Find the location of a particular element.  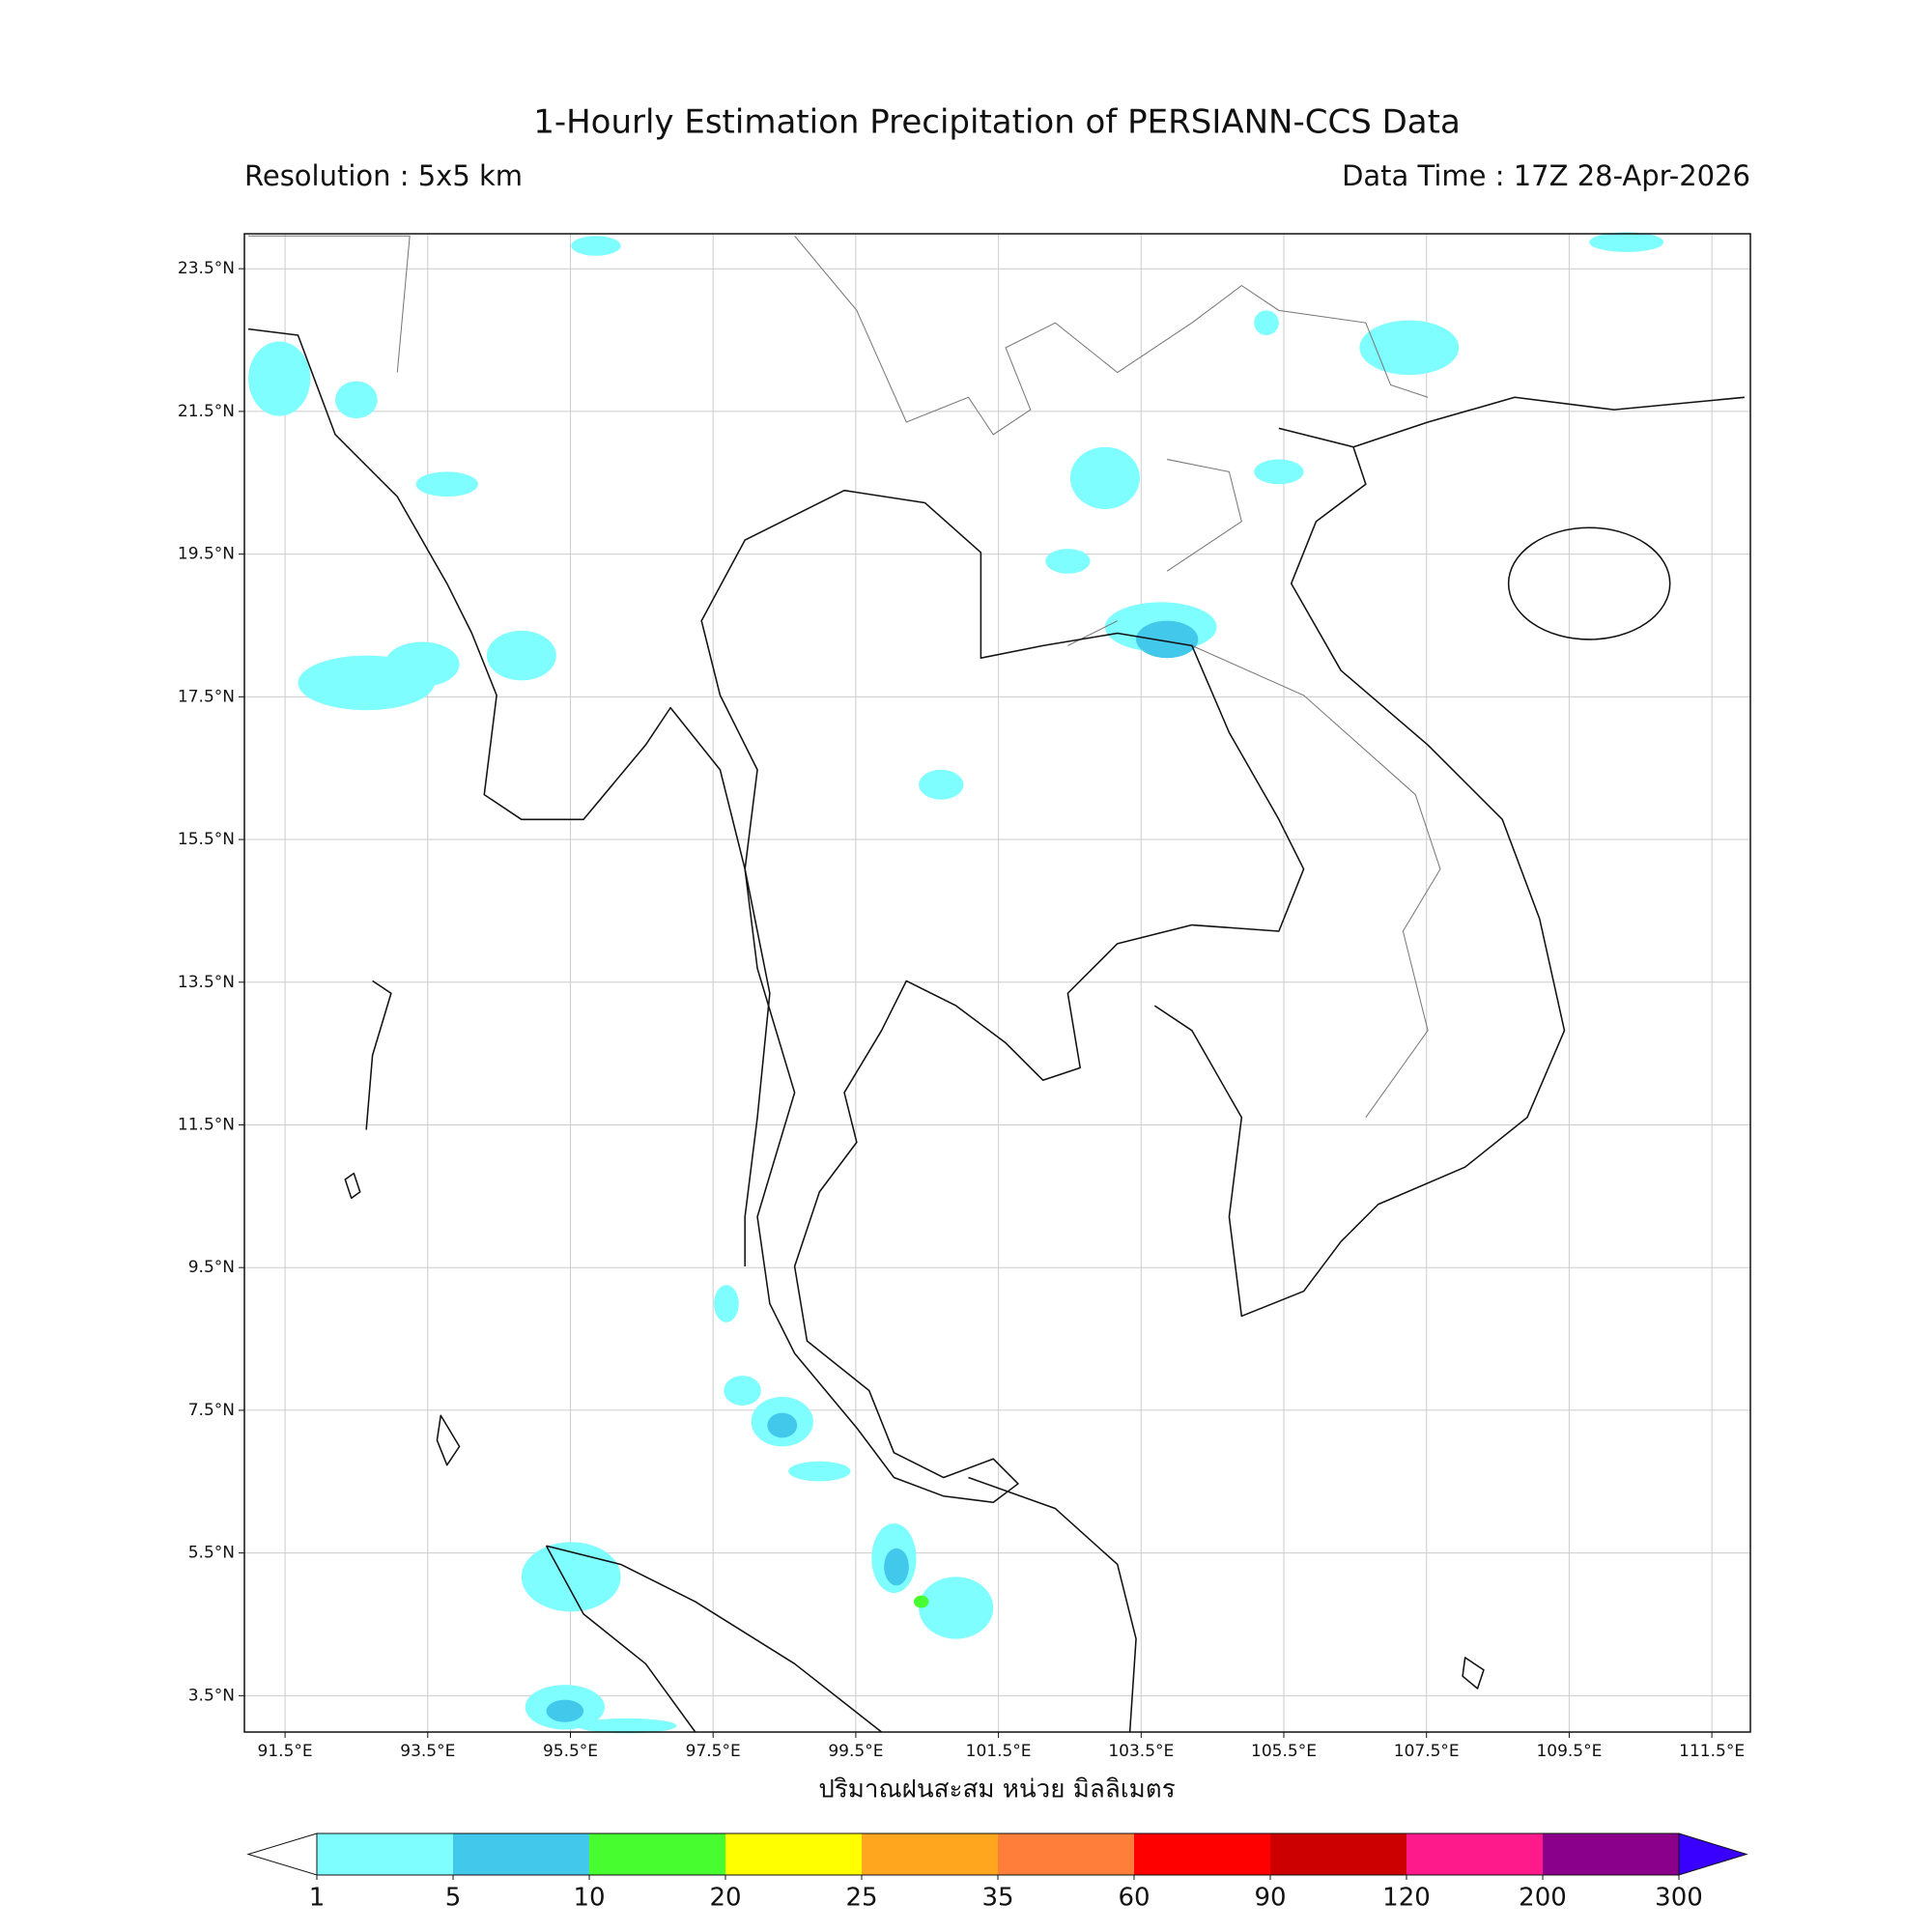

x-tick-label: 101.5°E is located at coordinates (999, 1751).